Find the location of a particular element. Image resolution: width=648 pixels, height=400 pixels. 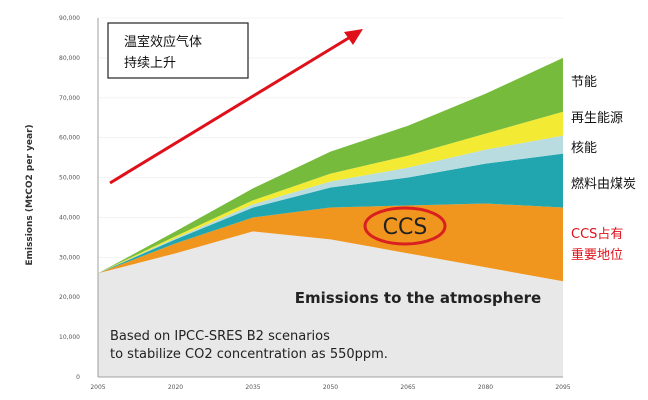

y-tick-label: 30,000 is located at coordinates (69, 257).